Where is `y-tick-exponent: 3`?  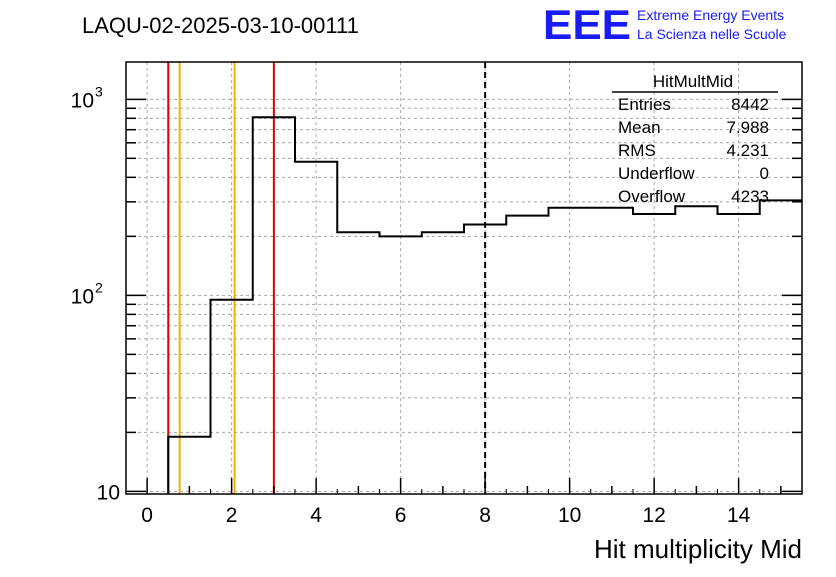 y-tick-exponent: 3 is located at coordinates (99, 91).